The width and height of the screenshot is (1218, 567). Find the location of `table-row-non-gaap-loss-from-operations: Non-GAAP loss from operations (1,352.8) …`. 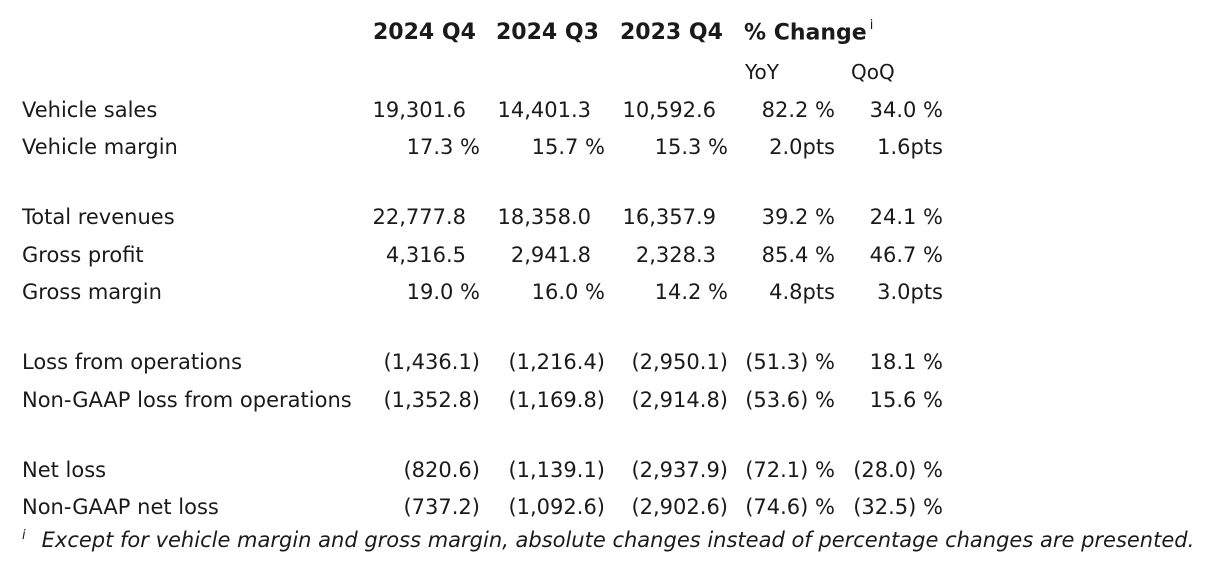

table-row-non-gaap-loss-from-operations: Non-GAAP loss from operations (1,352.8) … is located at coordinates (609, 400).